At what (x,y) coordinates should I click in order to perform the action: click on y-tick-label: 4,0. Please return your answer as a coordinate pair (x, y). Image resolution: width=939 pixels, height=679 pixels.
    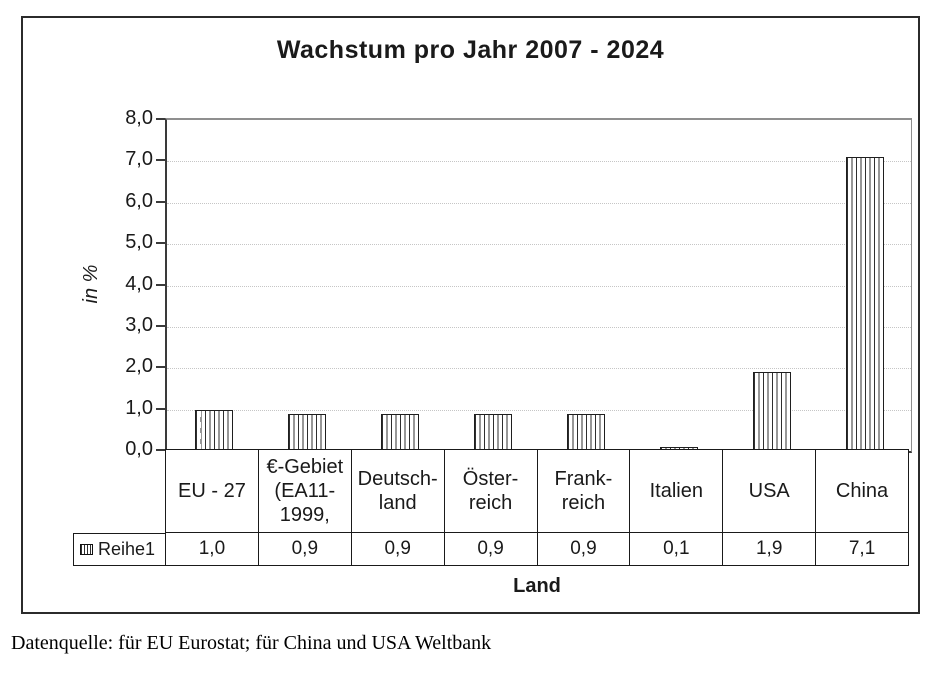
    Looking at the image, I should click on (139, 283).